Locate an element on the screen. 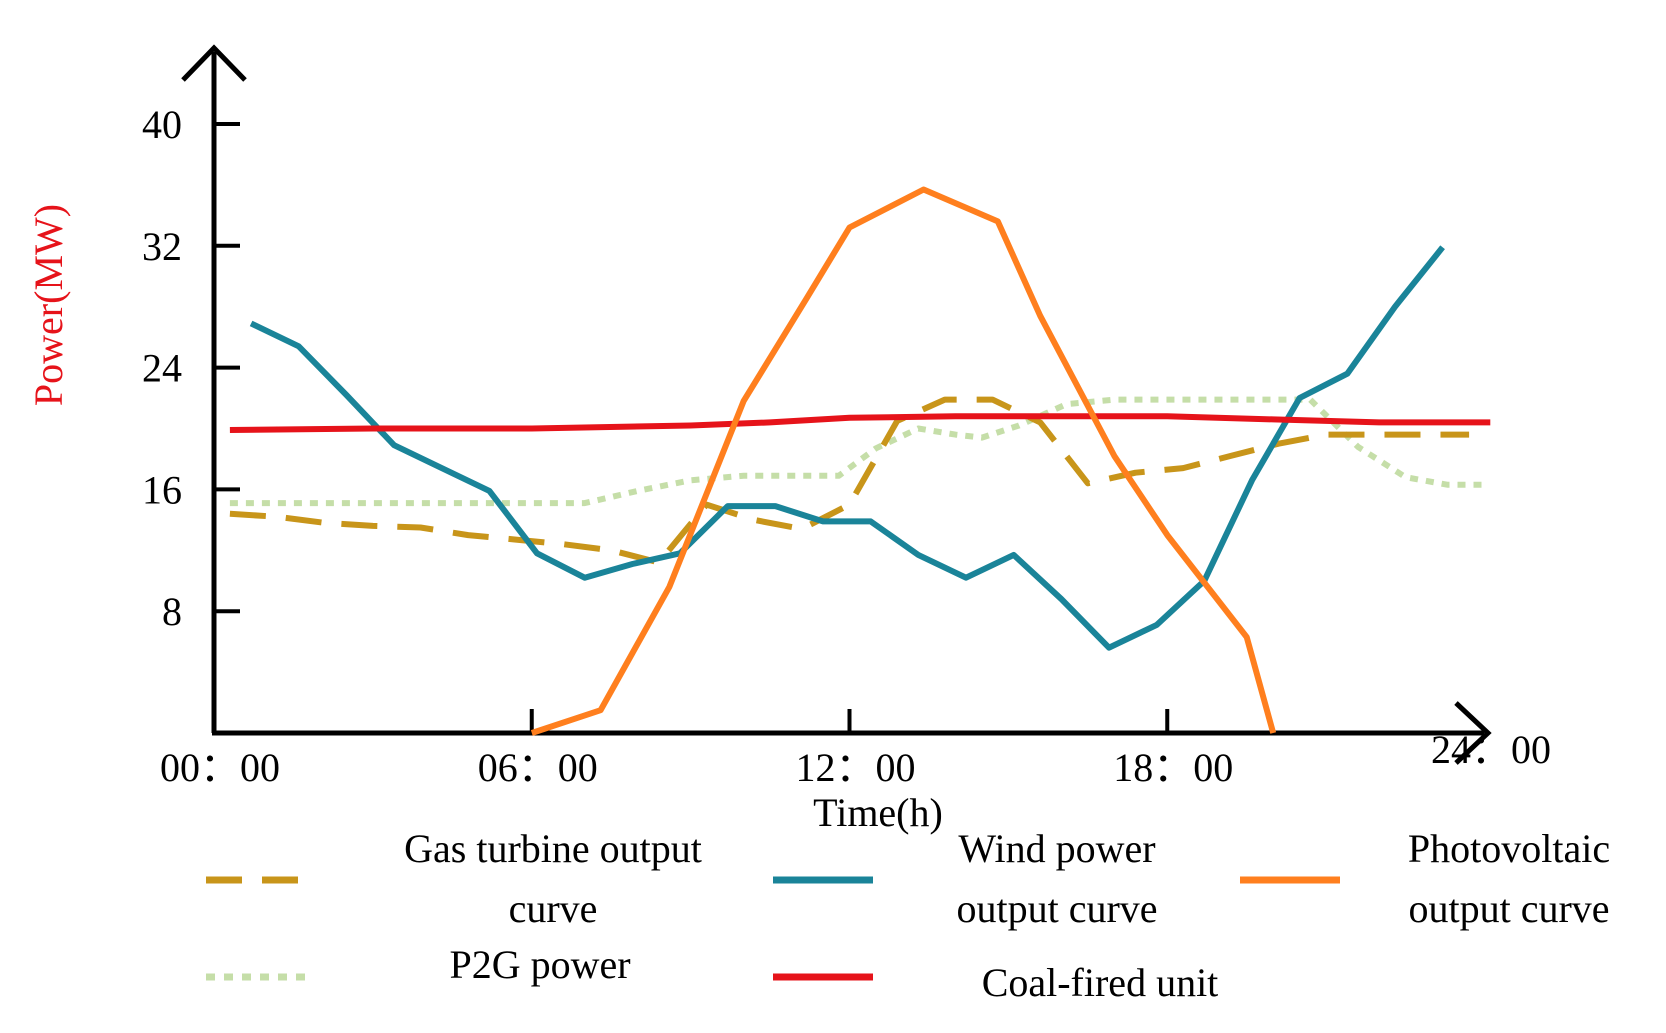 This screenshot has height=1033, width=1666. legend-item-wind-power: Wind power output curve is located at coordinates (965, 878).